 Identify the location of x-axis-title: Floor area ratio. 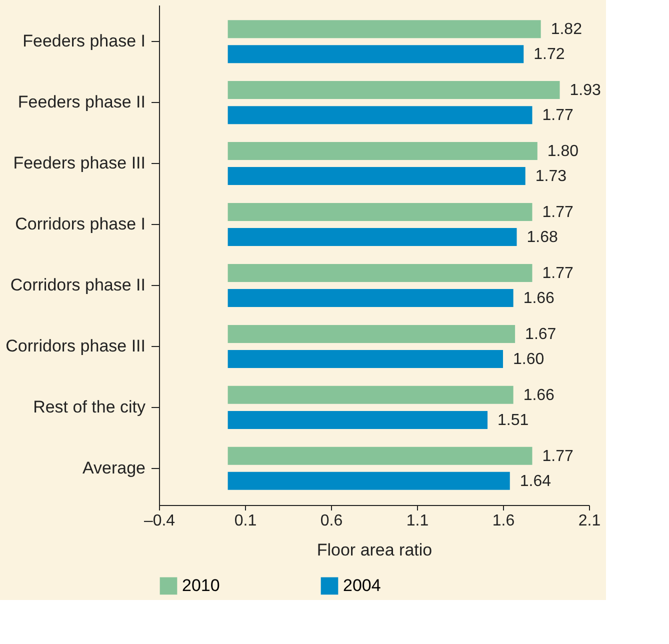
(374, 550).